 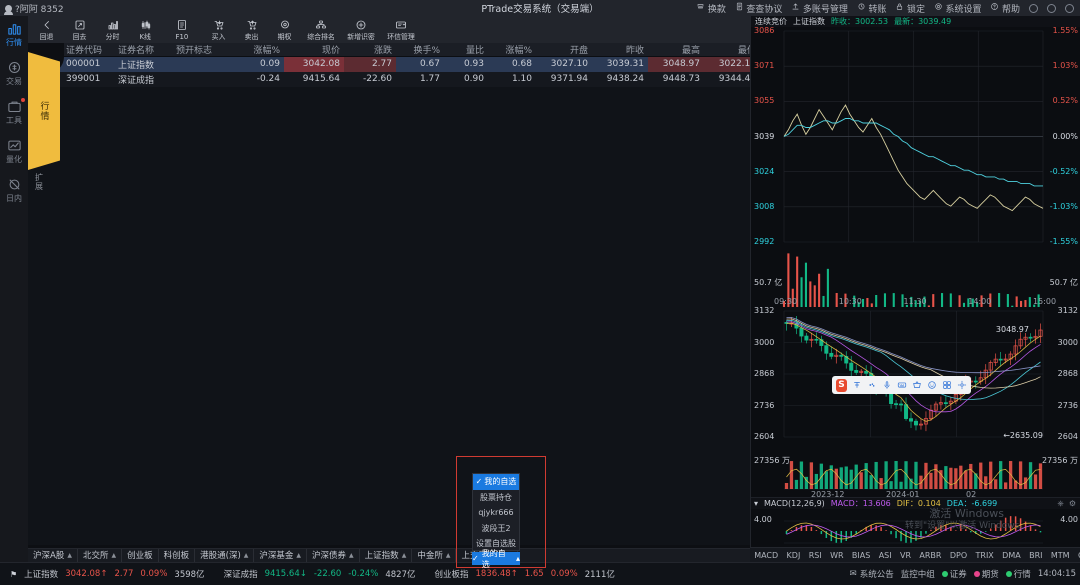 I want to click on market-tab-北交所: 北交所 ▲, so click(x=100, y=555).